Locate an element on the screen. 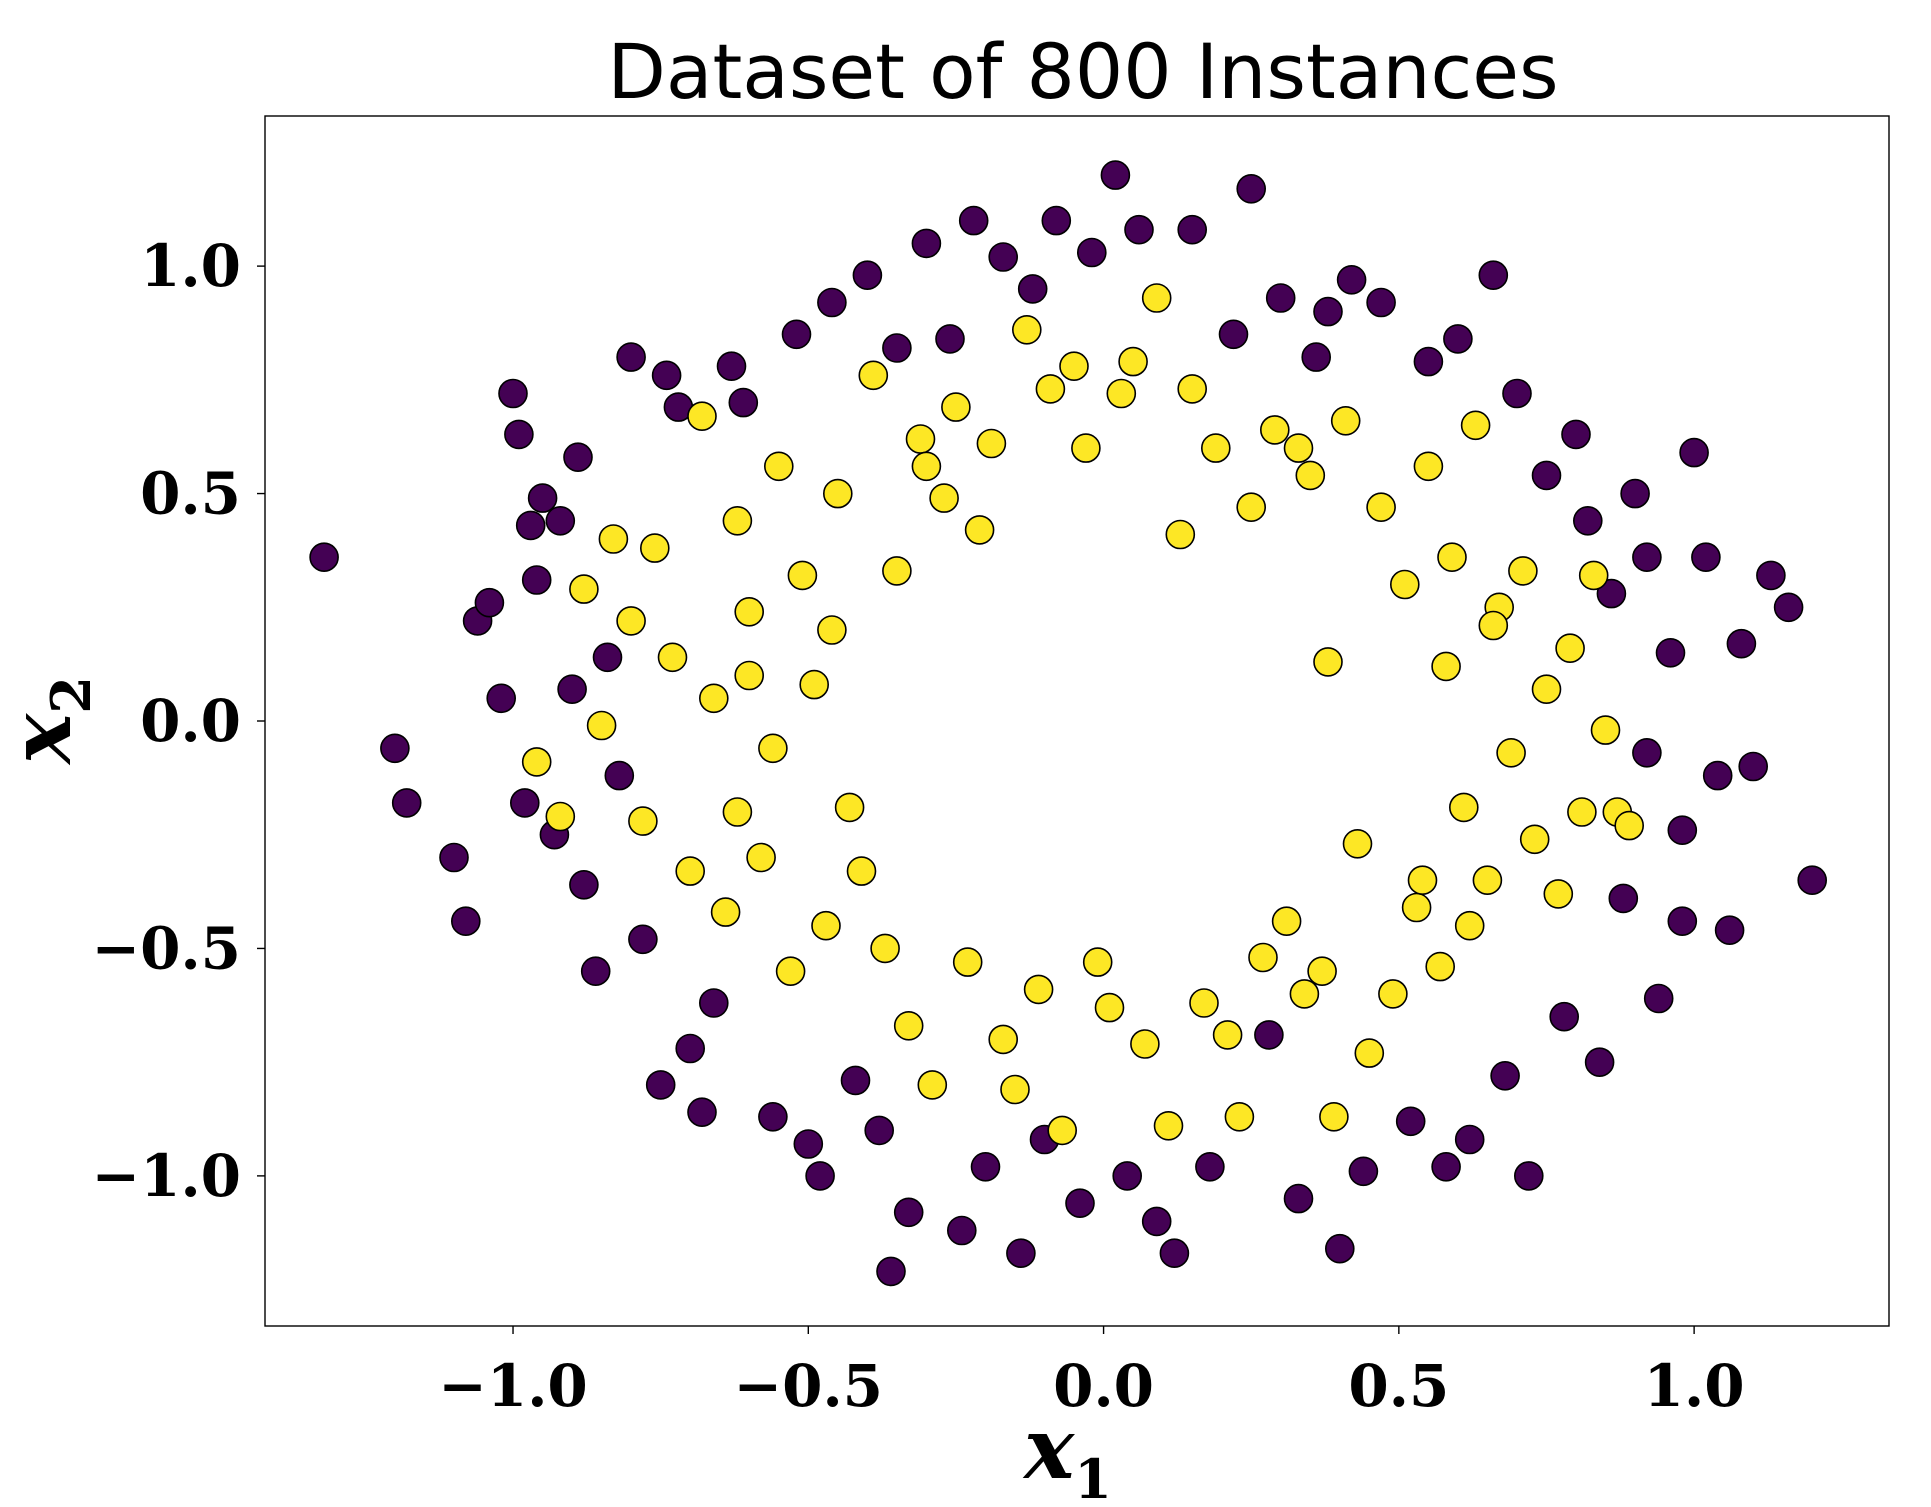 The width and height of the screenshot is (1931, 1507). y-tick-label: 0.5 is located at coordinates (190, 494).